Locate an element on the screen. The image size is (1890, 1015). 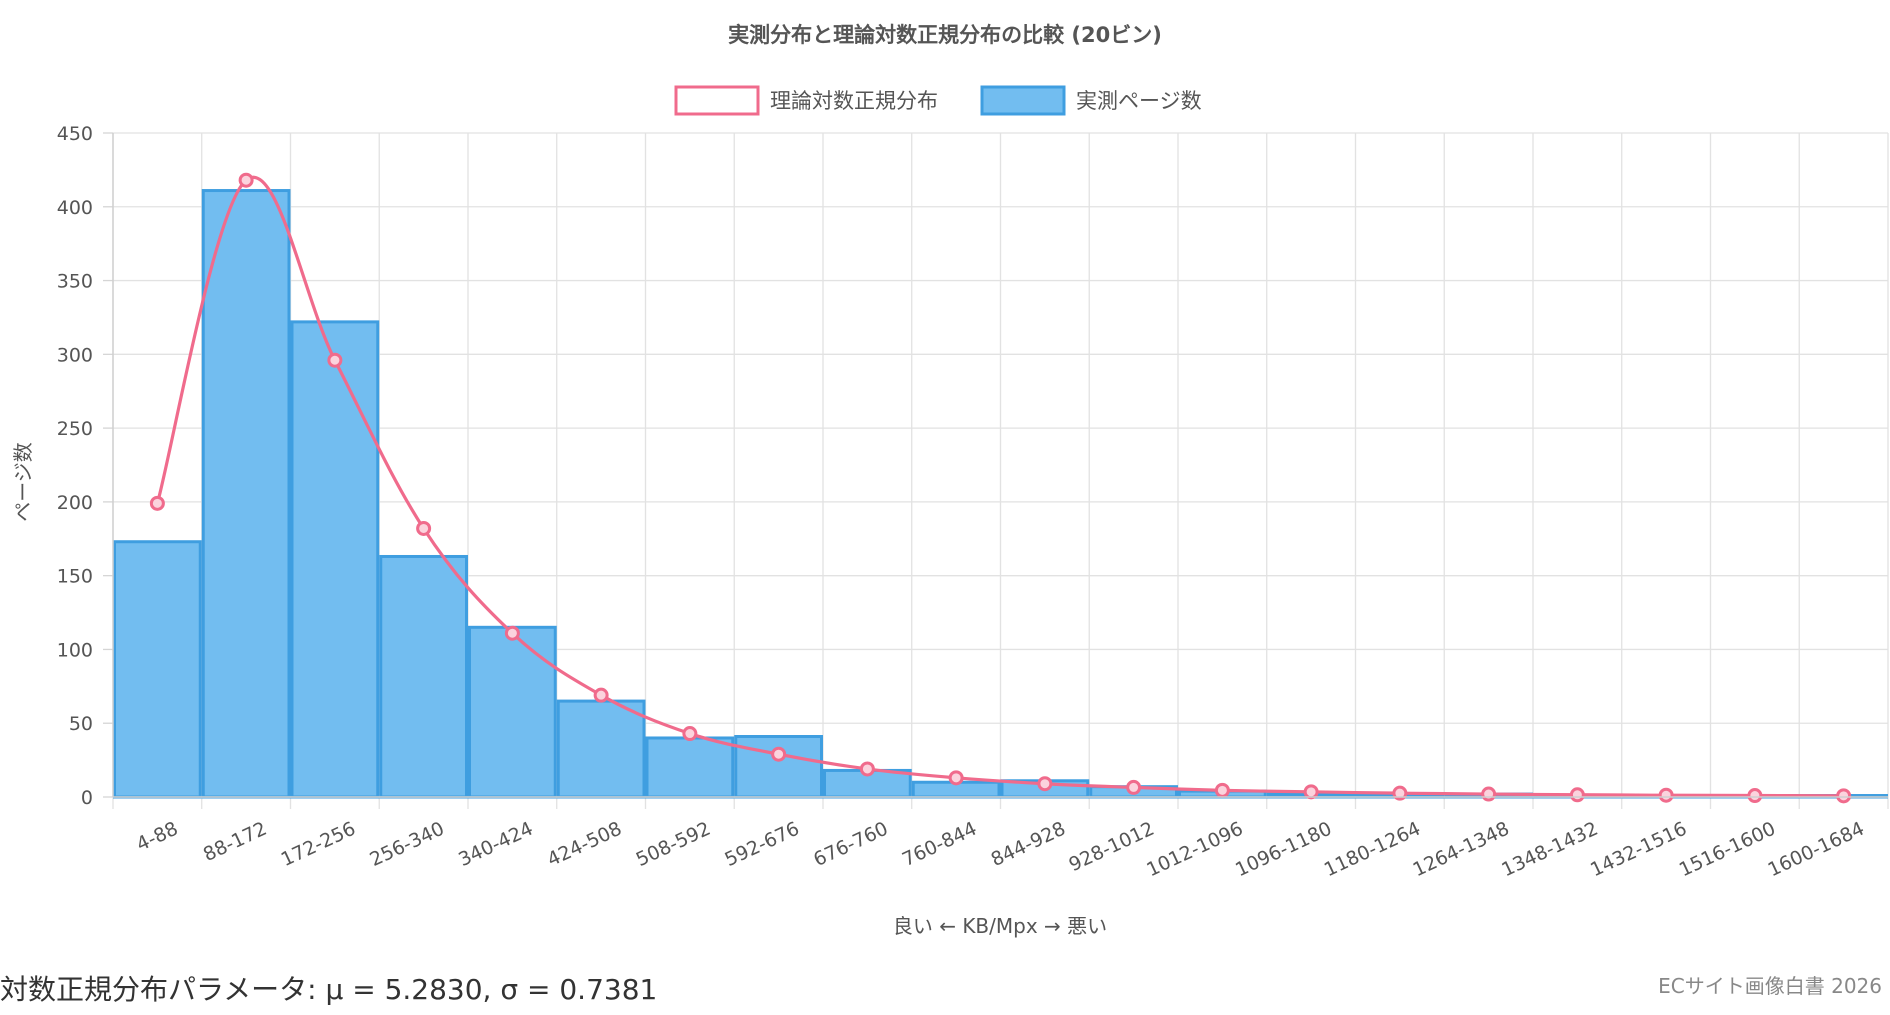
x-tick-label: 340-424 is located at coordinates (495, 844).